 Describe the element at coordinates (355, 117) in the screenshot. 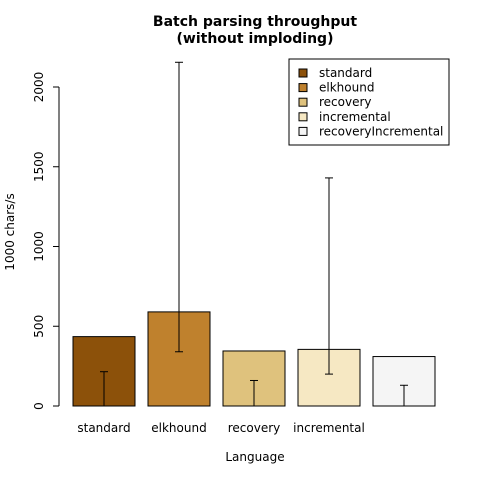

I see `legend-label-4: incremental` at that location.